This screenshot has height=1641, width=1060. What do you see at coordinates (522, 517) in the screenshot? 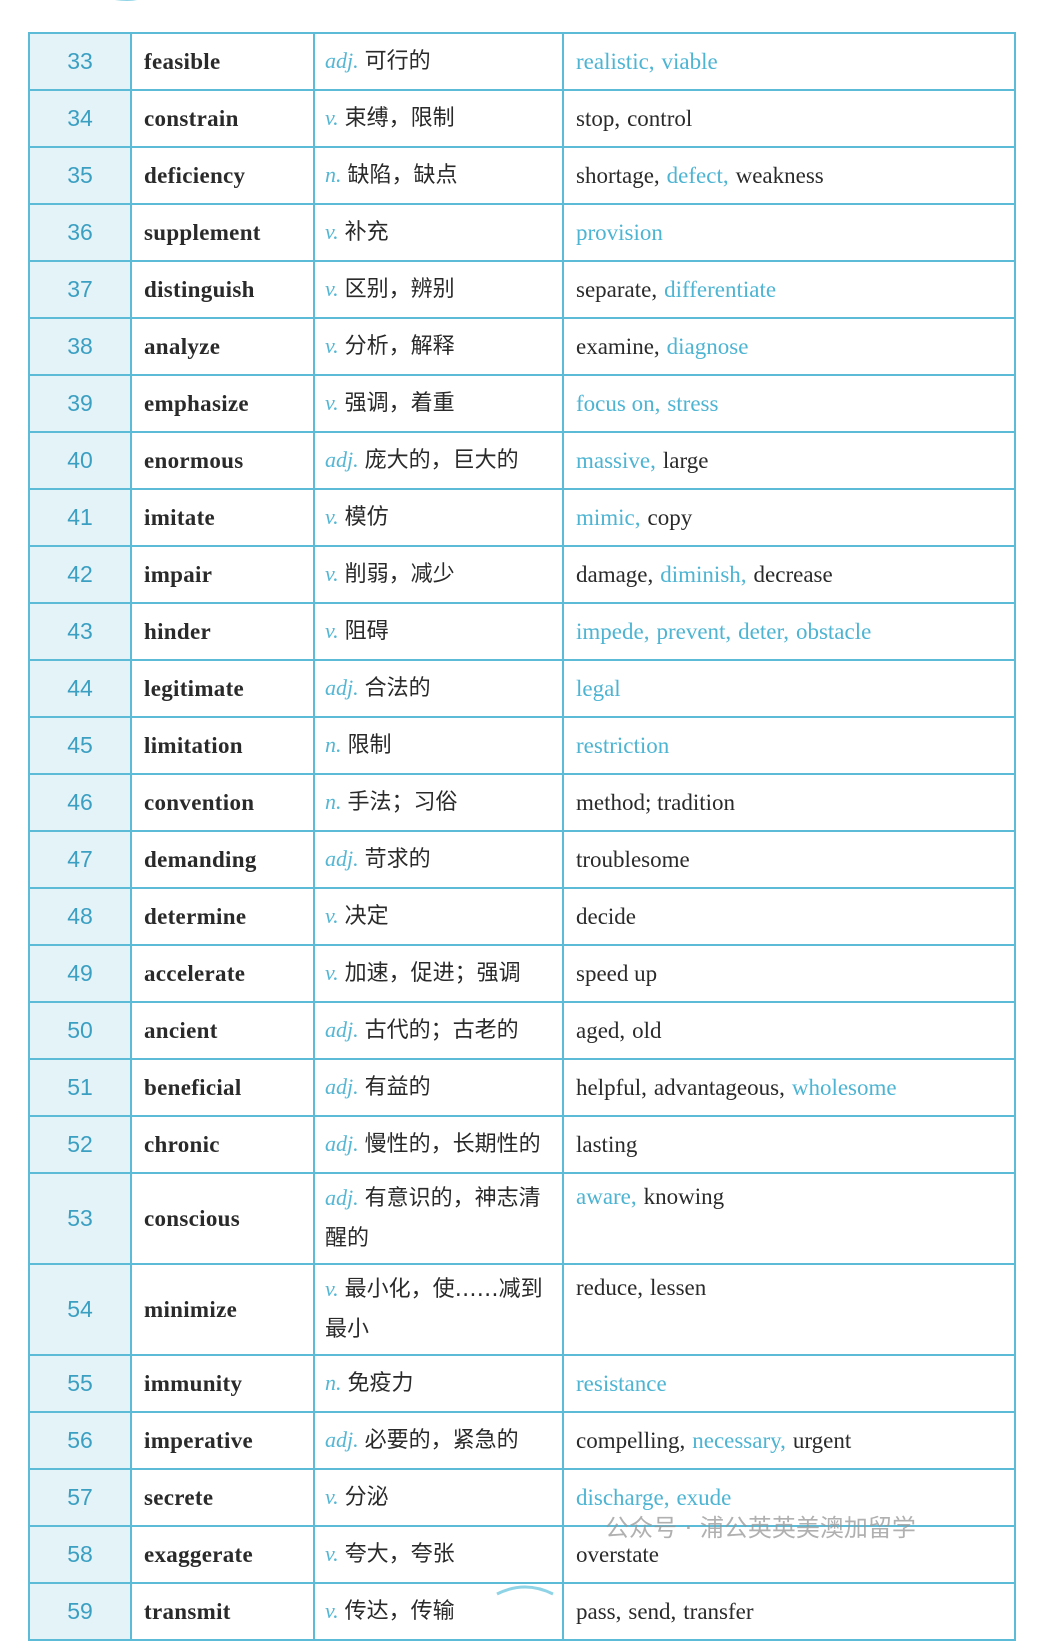
I see `vocab-row: 41 imitate v. 模仿 mimic, copy` at bounding box center [522, 517].